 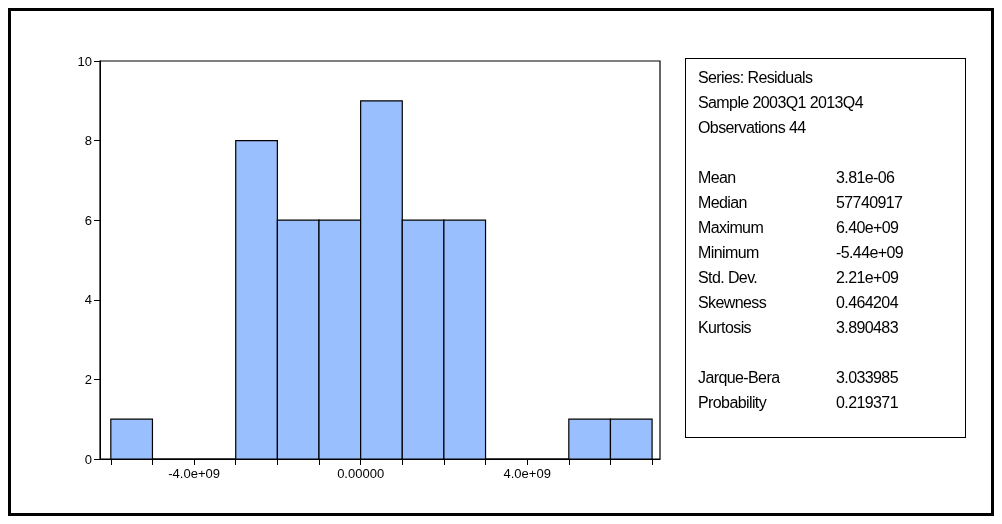 What do you see at coordinates (361, 473) in the screenshot?
I see `x-tick-label: 0.00000` at bounding box center [361, 473].